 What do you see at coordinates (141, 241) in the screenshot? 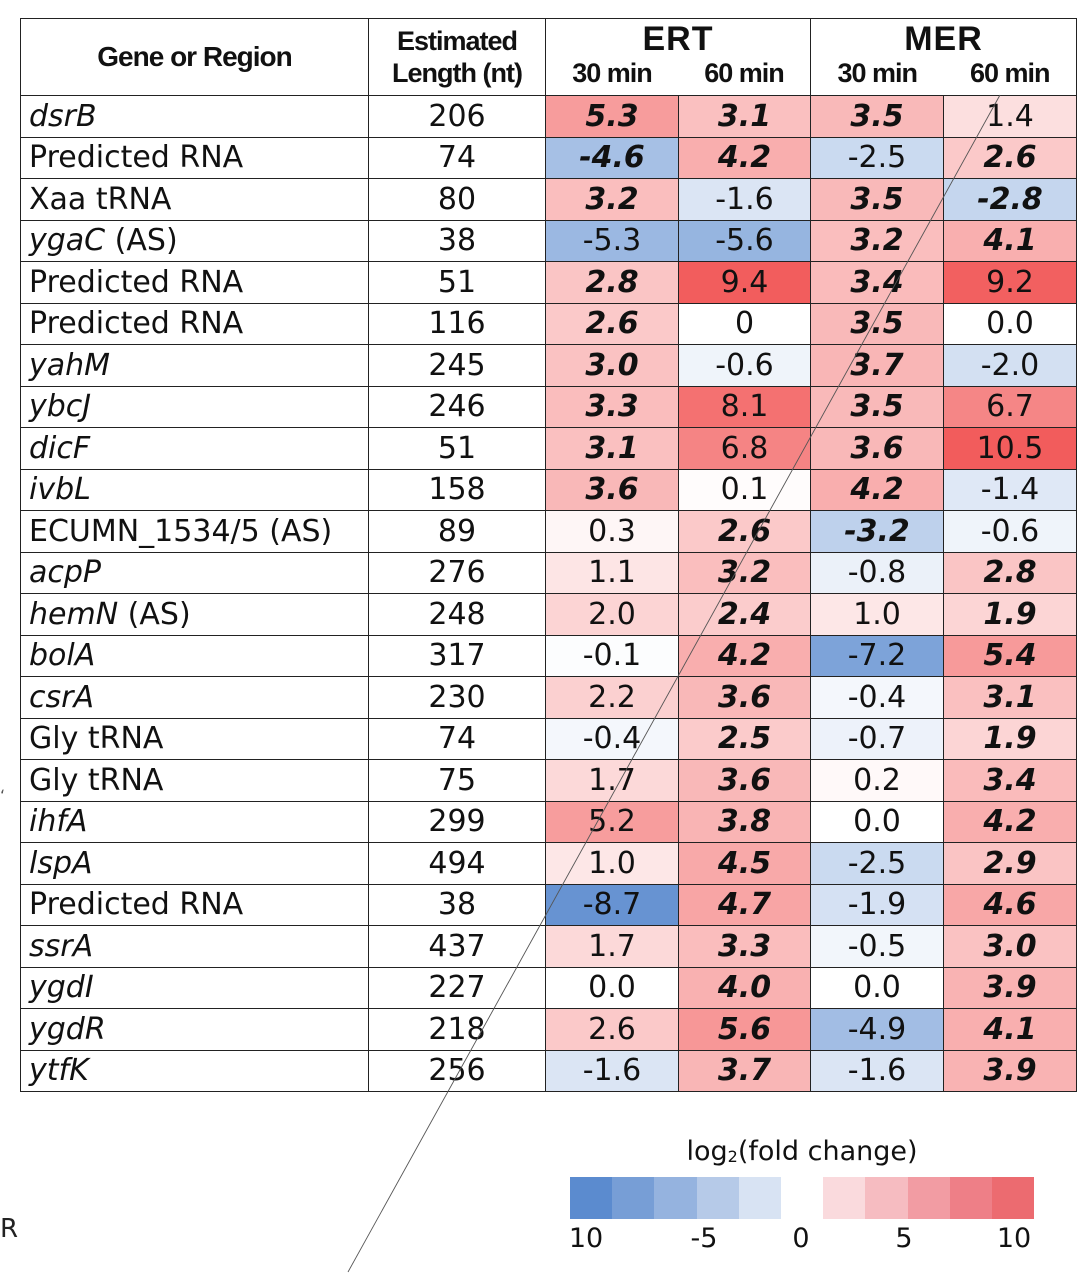
I see `gene-name-part: (AS)` at bounding box center [141, 241].